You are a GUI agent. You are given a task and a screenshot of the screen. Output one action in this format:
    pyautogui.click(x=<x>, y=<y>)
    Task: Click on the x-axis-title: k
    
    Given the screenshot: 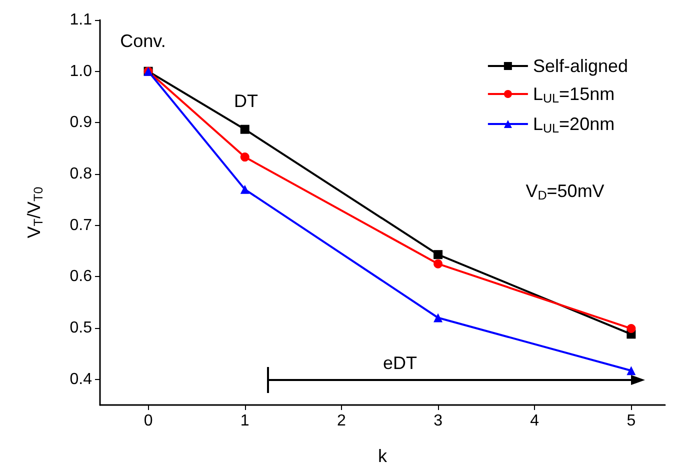 What is the action you would take?
    pyautogui.click(x=383, y=456)
    